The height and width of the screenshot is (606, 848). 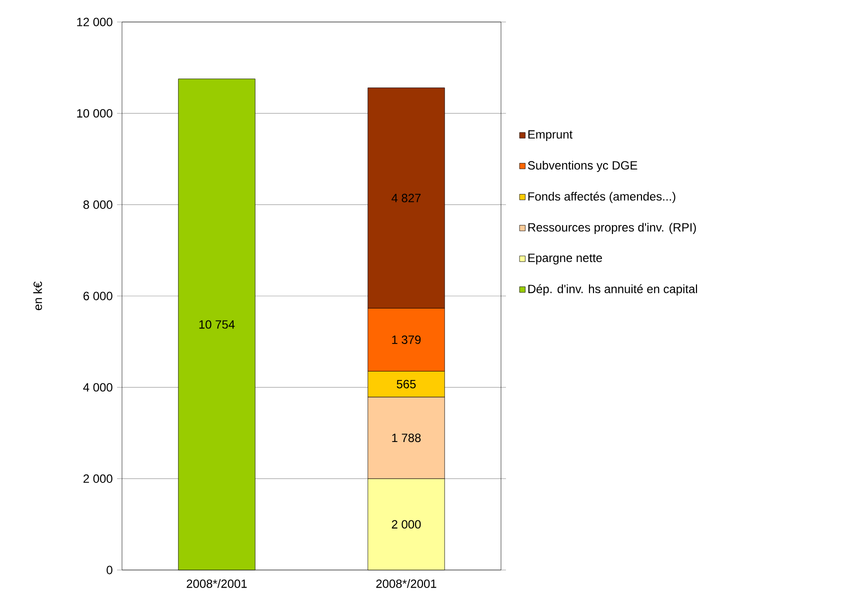 I want to click on data-label: 565, so click(x=406, y=384).